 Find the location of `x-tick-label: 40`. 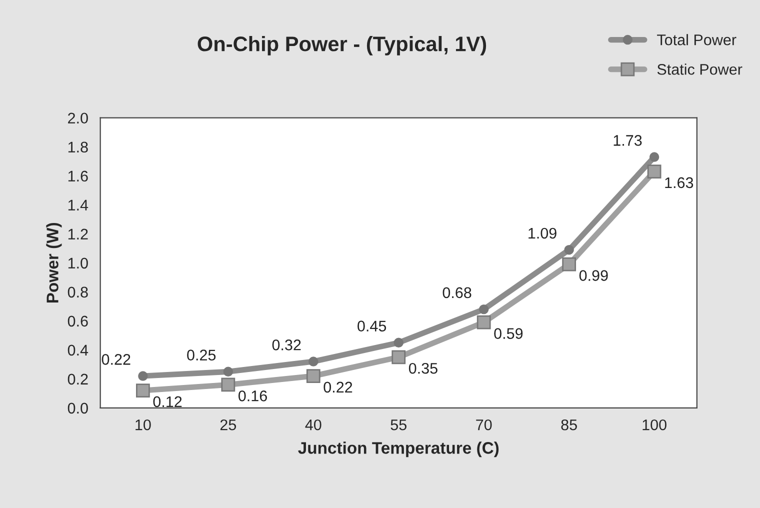

x-tick-label: 40 is located at coordinates (313, 424).